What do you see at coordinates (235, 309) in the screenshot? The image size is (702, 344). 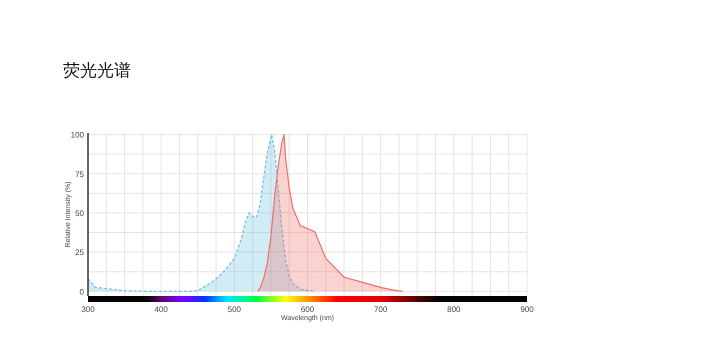 I see `x-tick-label: 500` at bounding box center [235, 309].